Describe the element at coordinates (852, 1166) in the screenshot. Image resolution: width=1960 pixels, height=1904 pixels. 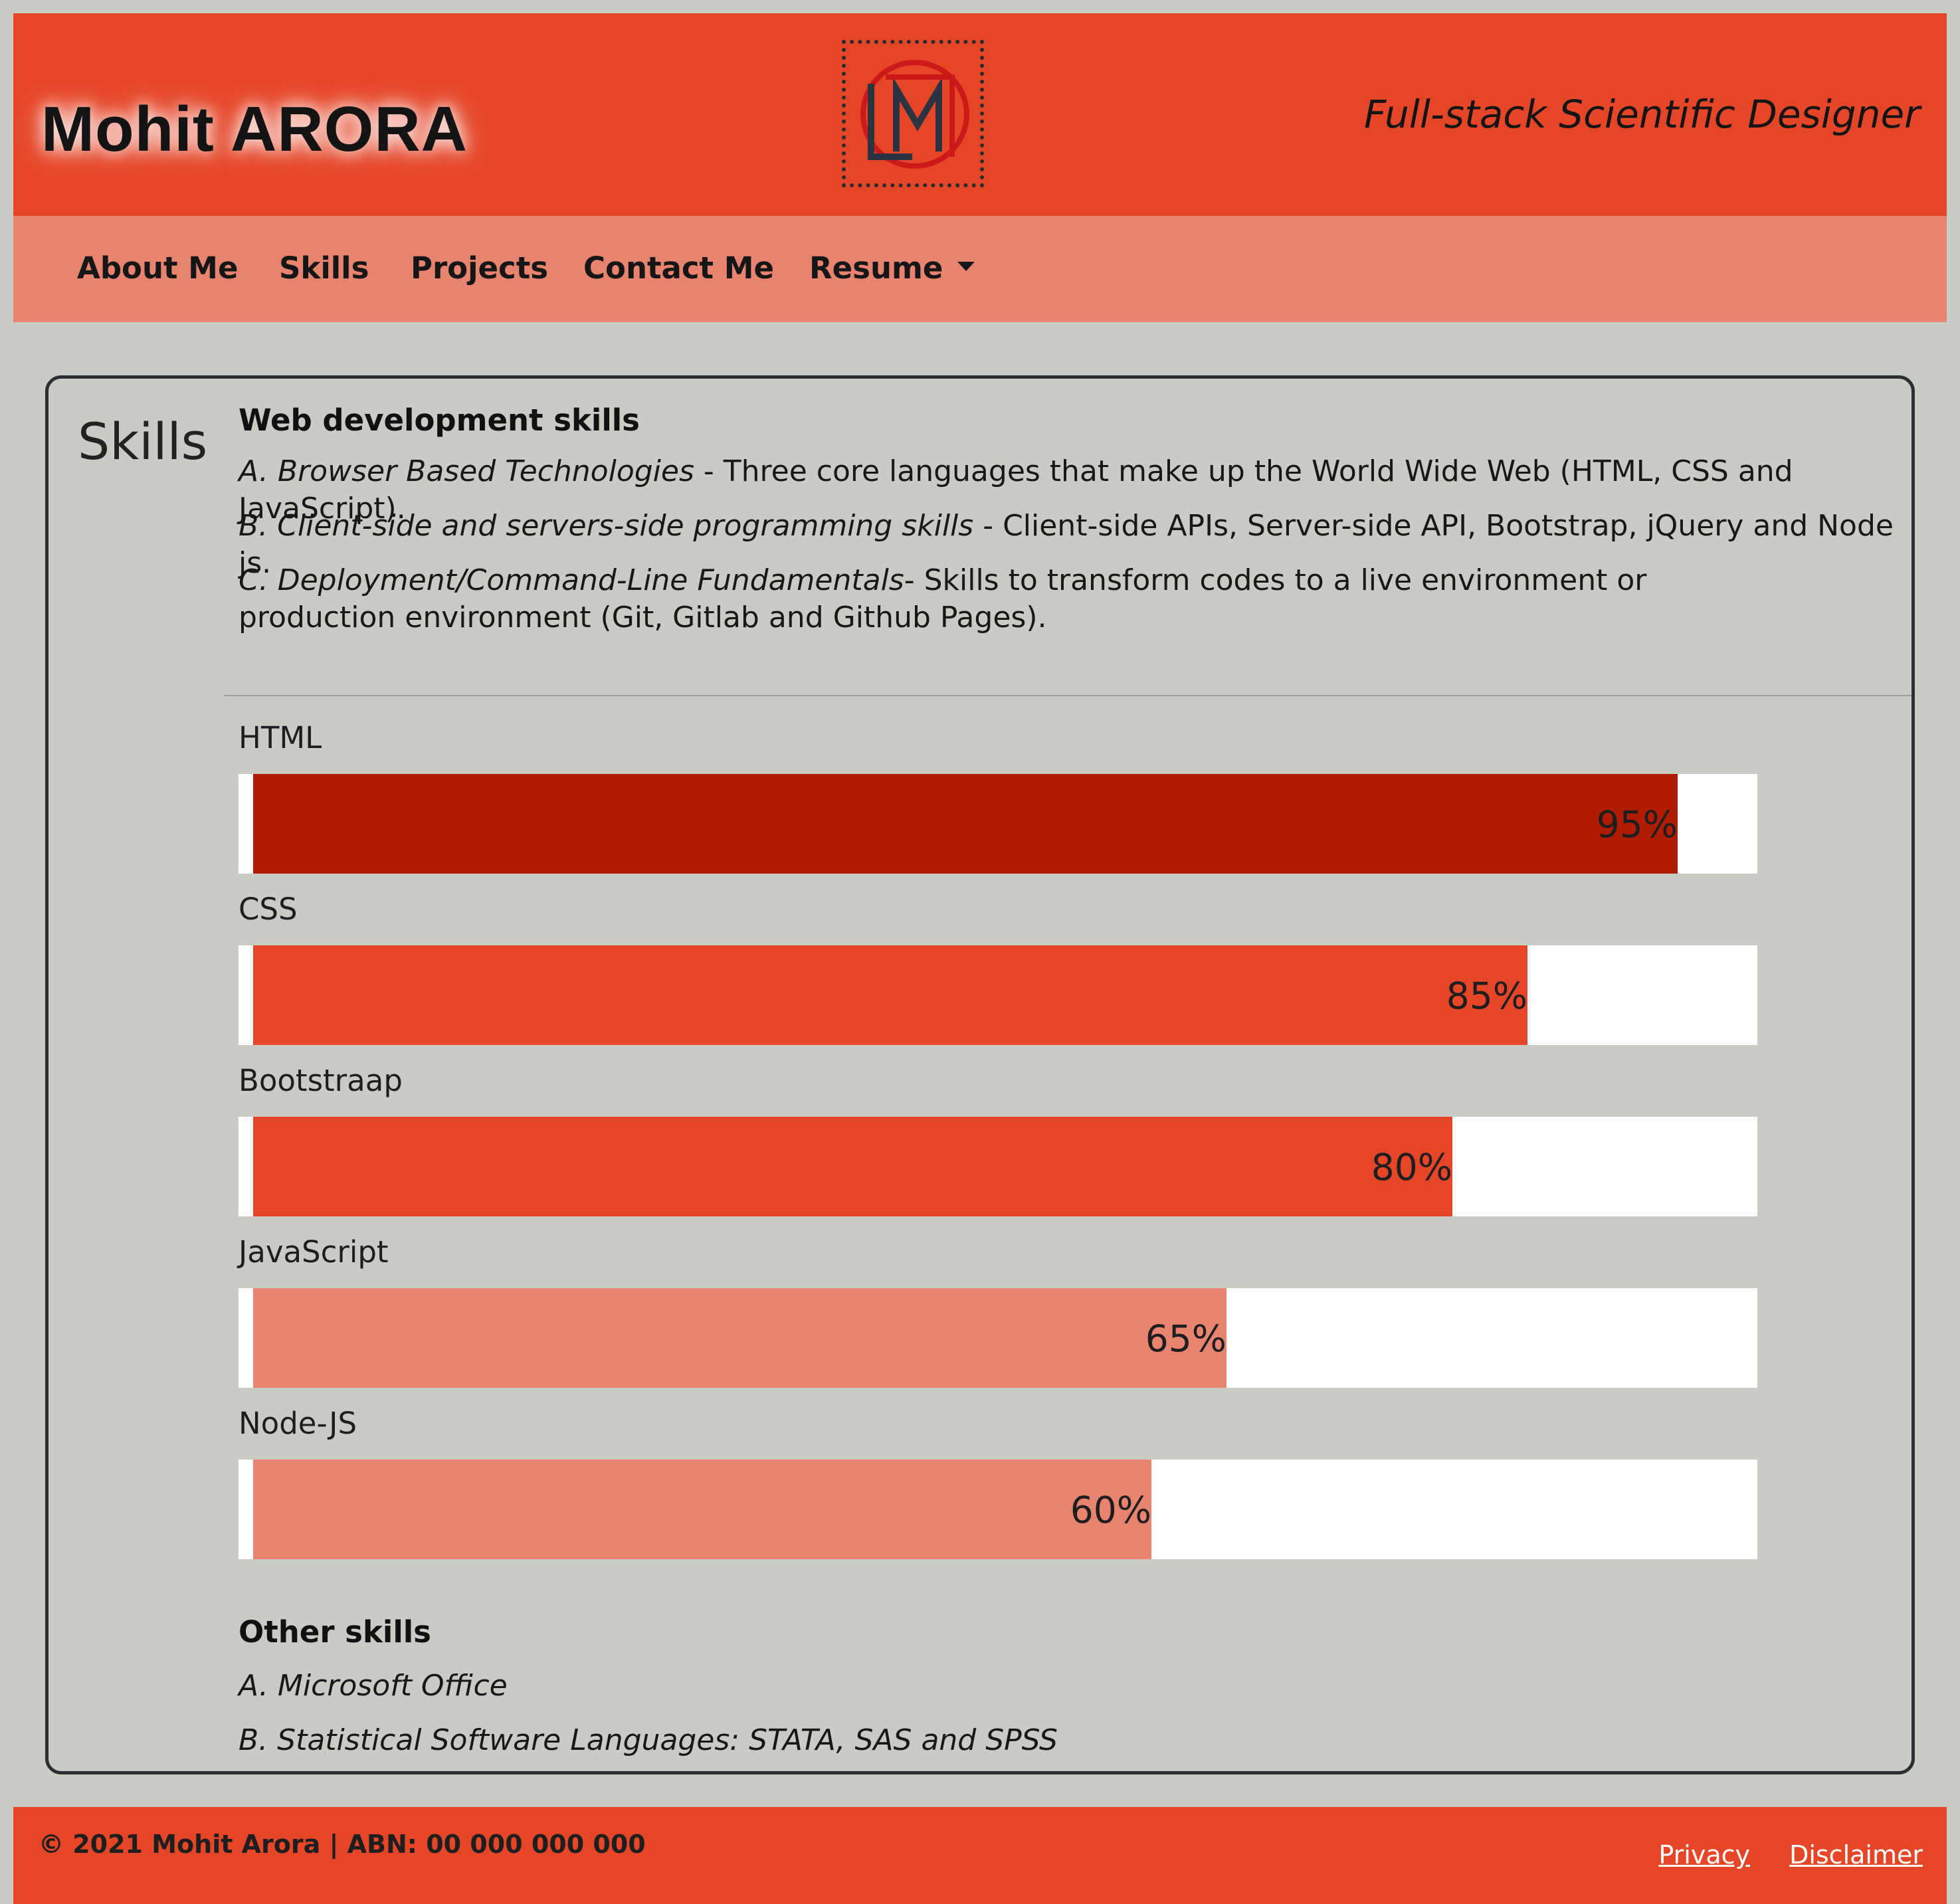
I see `progress-fill-bootstrap: 80%` at that location.